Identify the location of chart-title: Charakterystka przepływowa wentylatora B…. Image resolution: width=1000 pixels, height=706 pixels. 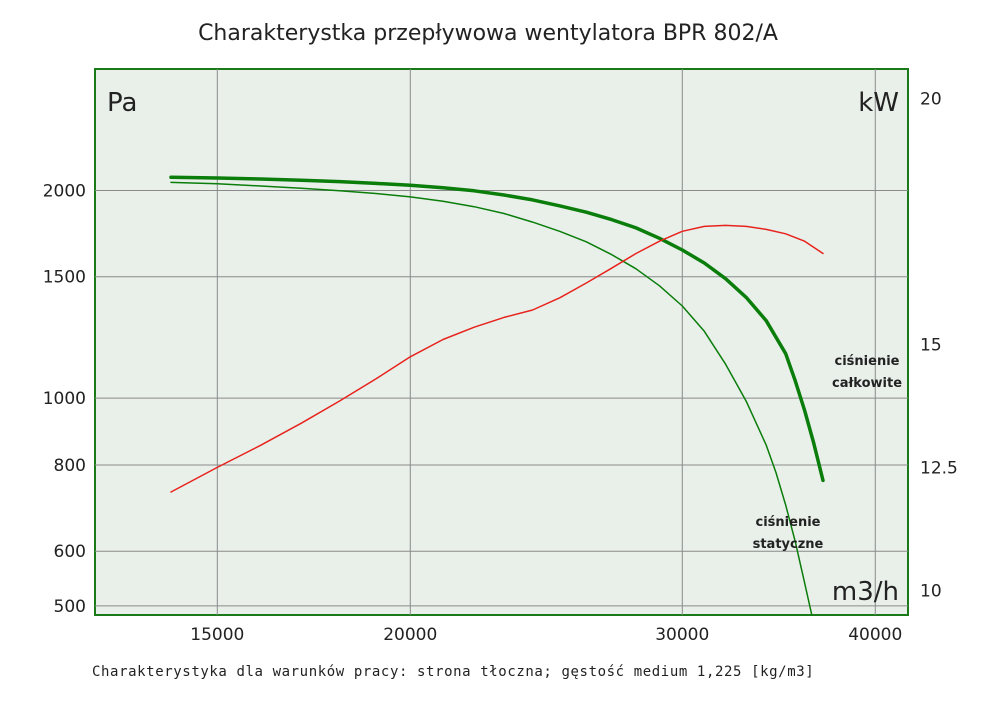
(488, 33).